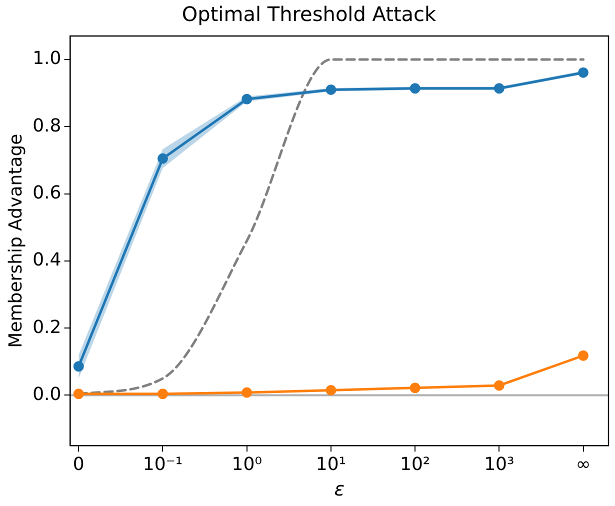 This screenshot has width=615, height=506. Describe the element at coordinates (15, 241) in the screenshot. I see `y-axis-title: Membership Advantage` at that location.